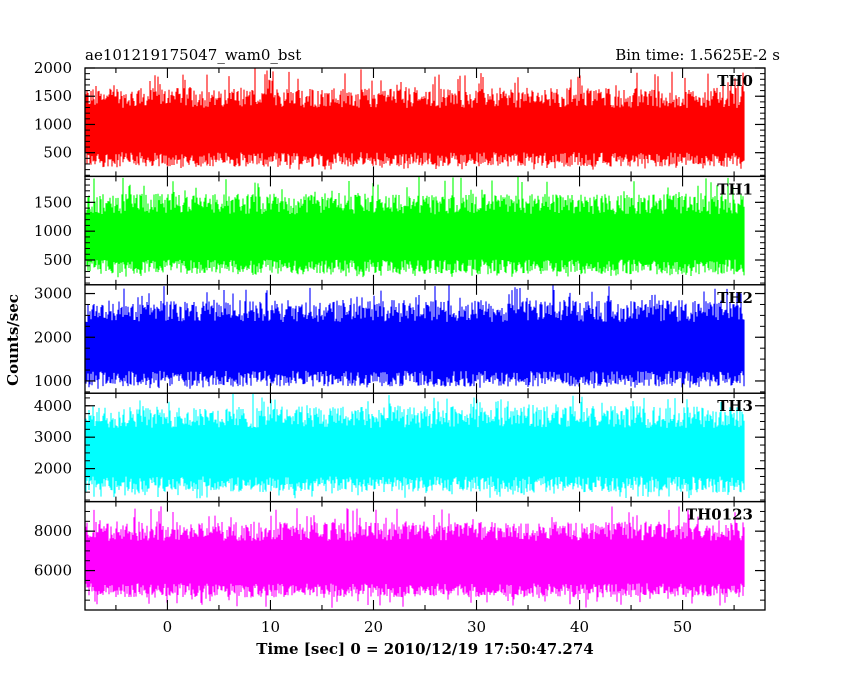  What do you see at coordinates (373, 627) in the screenshot?
I see `x-tick-label: 20` at bounding box center [373, 627].